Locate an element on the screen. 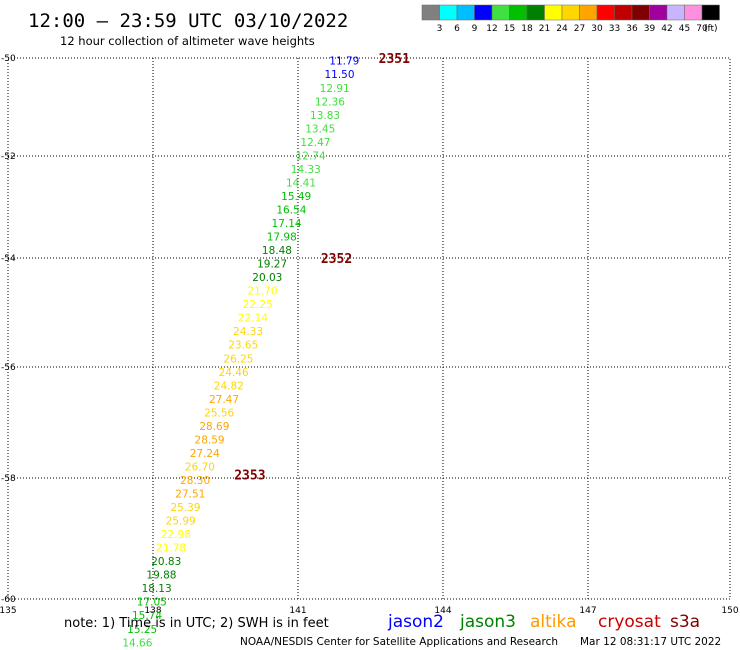 Image resolution: width=740 pixels, height=650 pixels. legend-label: 6 is located at coordinates (457, 29).